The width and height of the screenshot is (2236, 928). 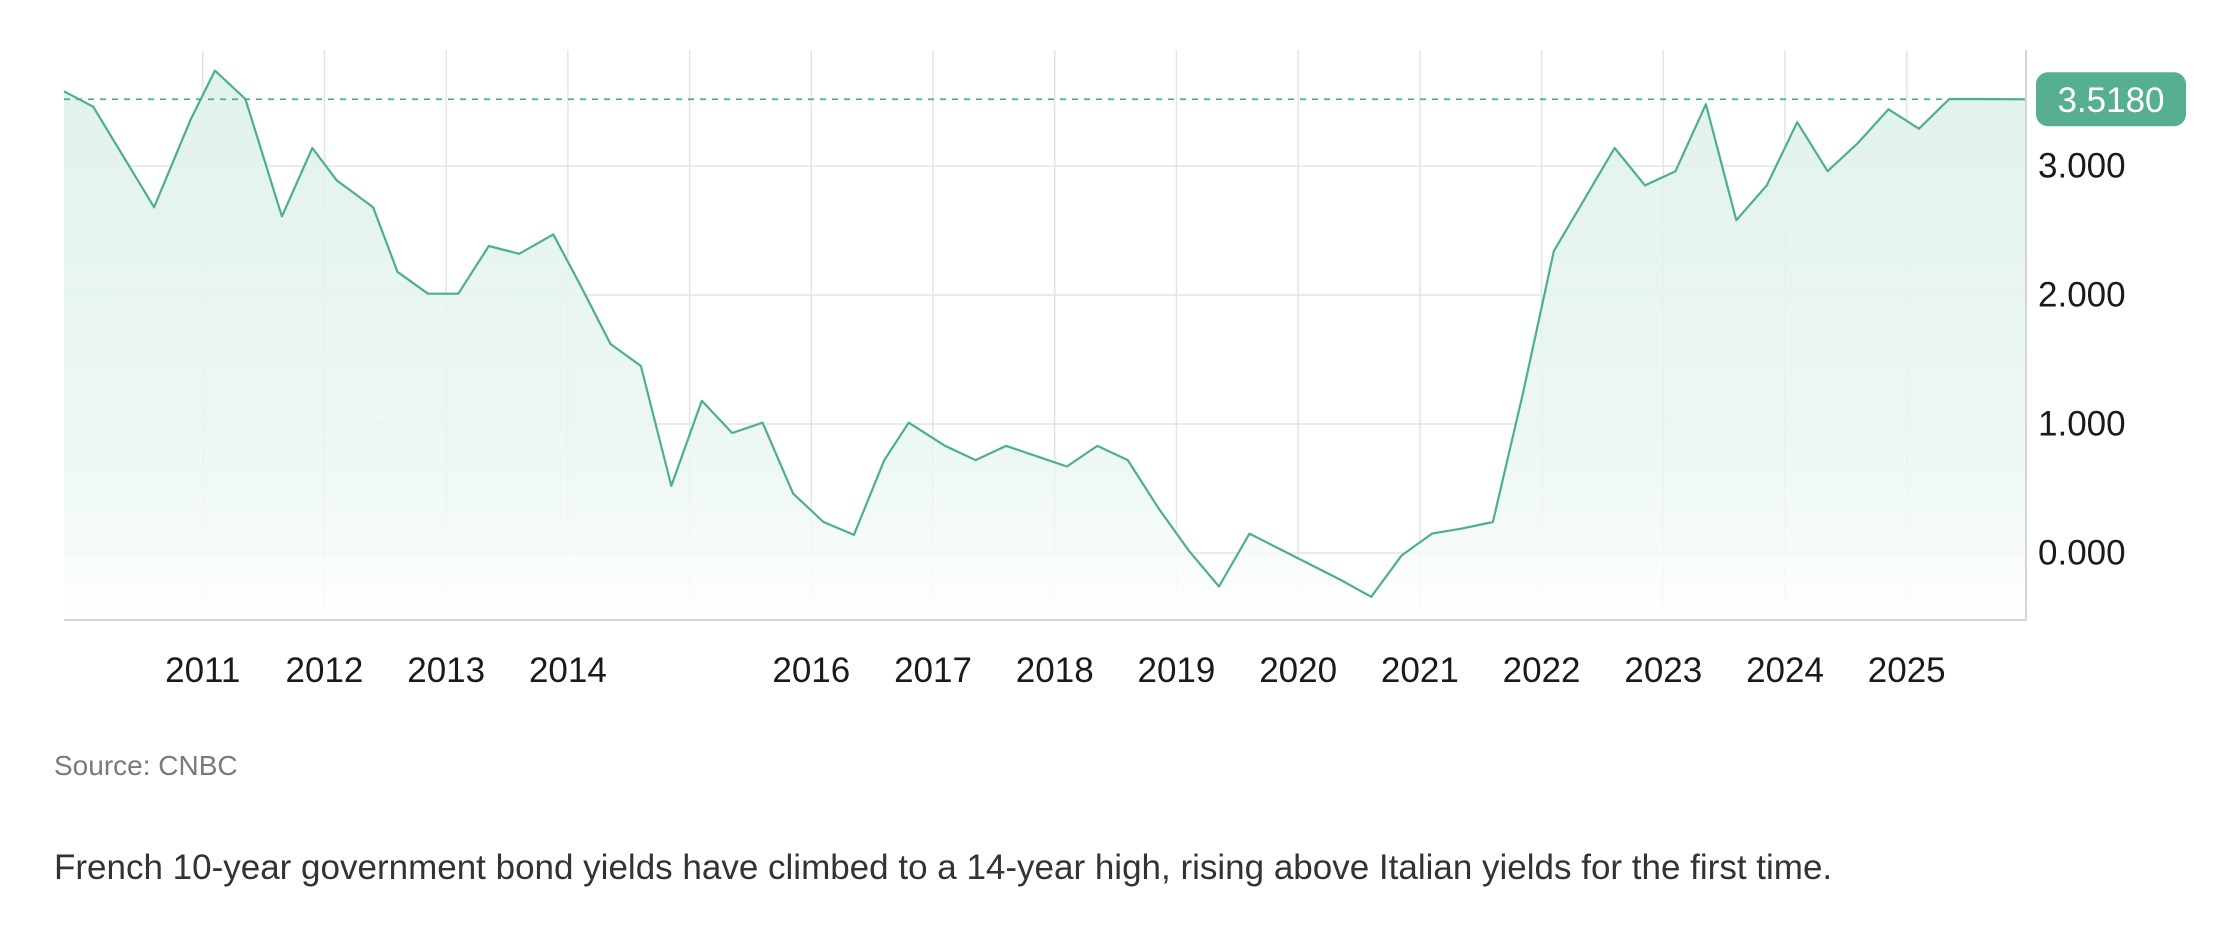 What do you see at coordinates (146, 765) in the screenshot?
I see `source-note: Source: CNBC` at bounding box center [146, 765].